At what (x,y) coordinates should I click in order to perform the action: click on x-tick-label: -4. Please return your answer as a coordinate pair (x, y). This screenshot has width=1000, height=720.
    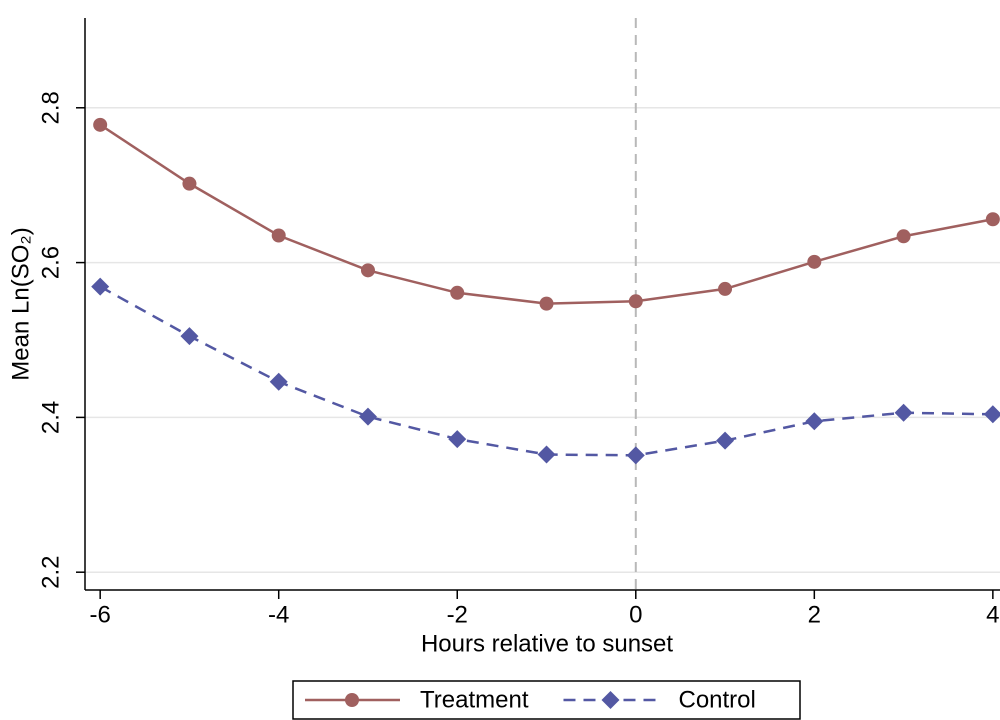
    Looking at the image, I should click on (278, 614).